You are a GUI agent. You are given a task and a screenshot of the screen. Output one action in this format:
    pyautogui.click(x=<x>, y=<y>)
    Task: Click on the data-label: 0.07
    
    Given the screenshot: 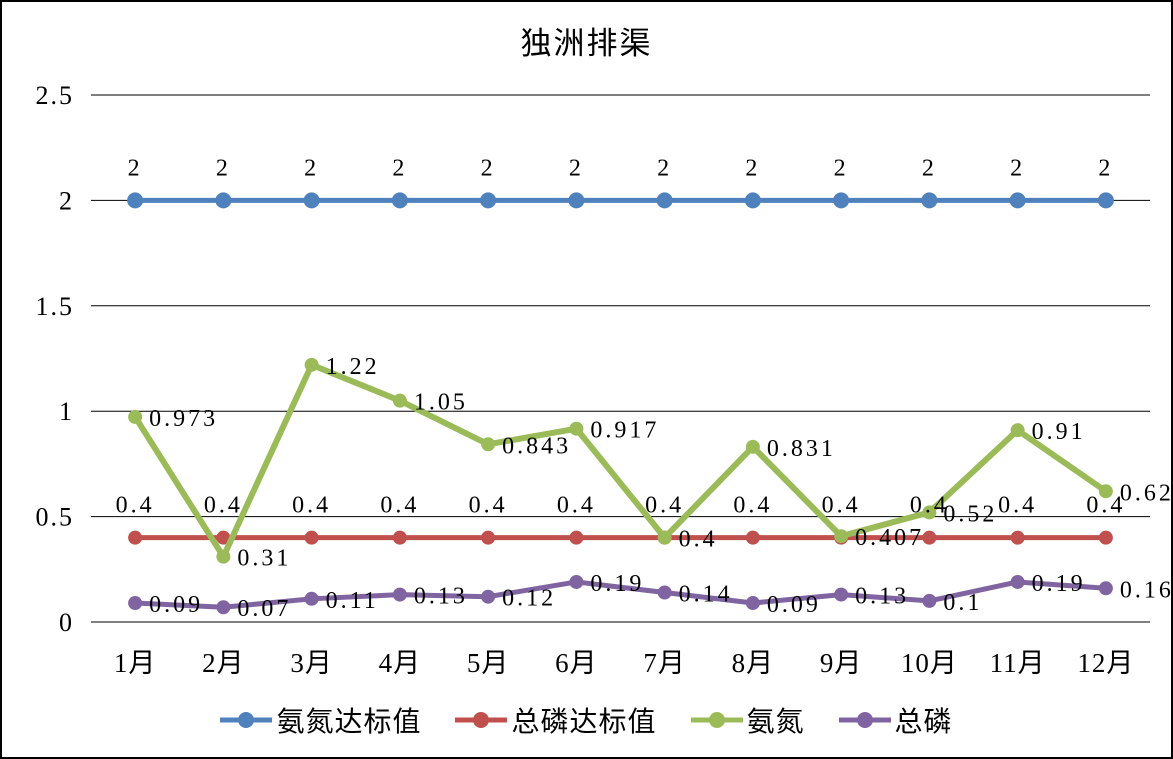 What is the action you would take?
    pyautogui.click(x=264, y=609)
    